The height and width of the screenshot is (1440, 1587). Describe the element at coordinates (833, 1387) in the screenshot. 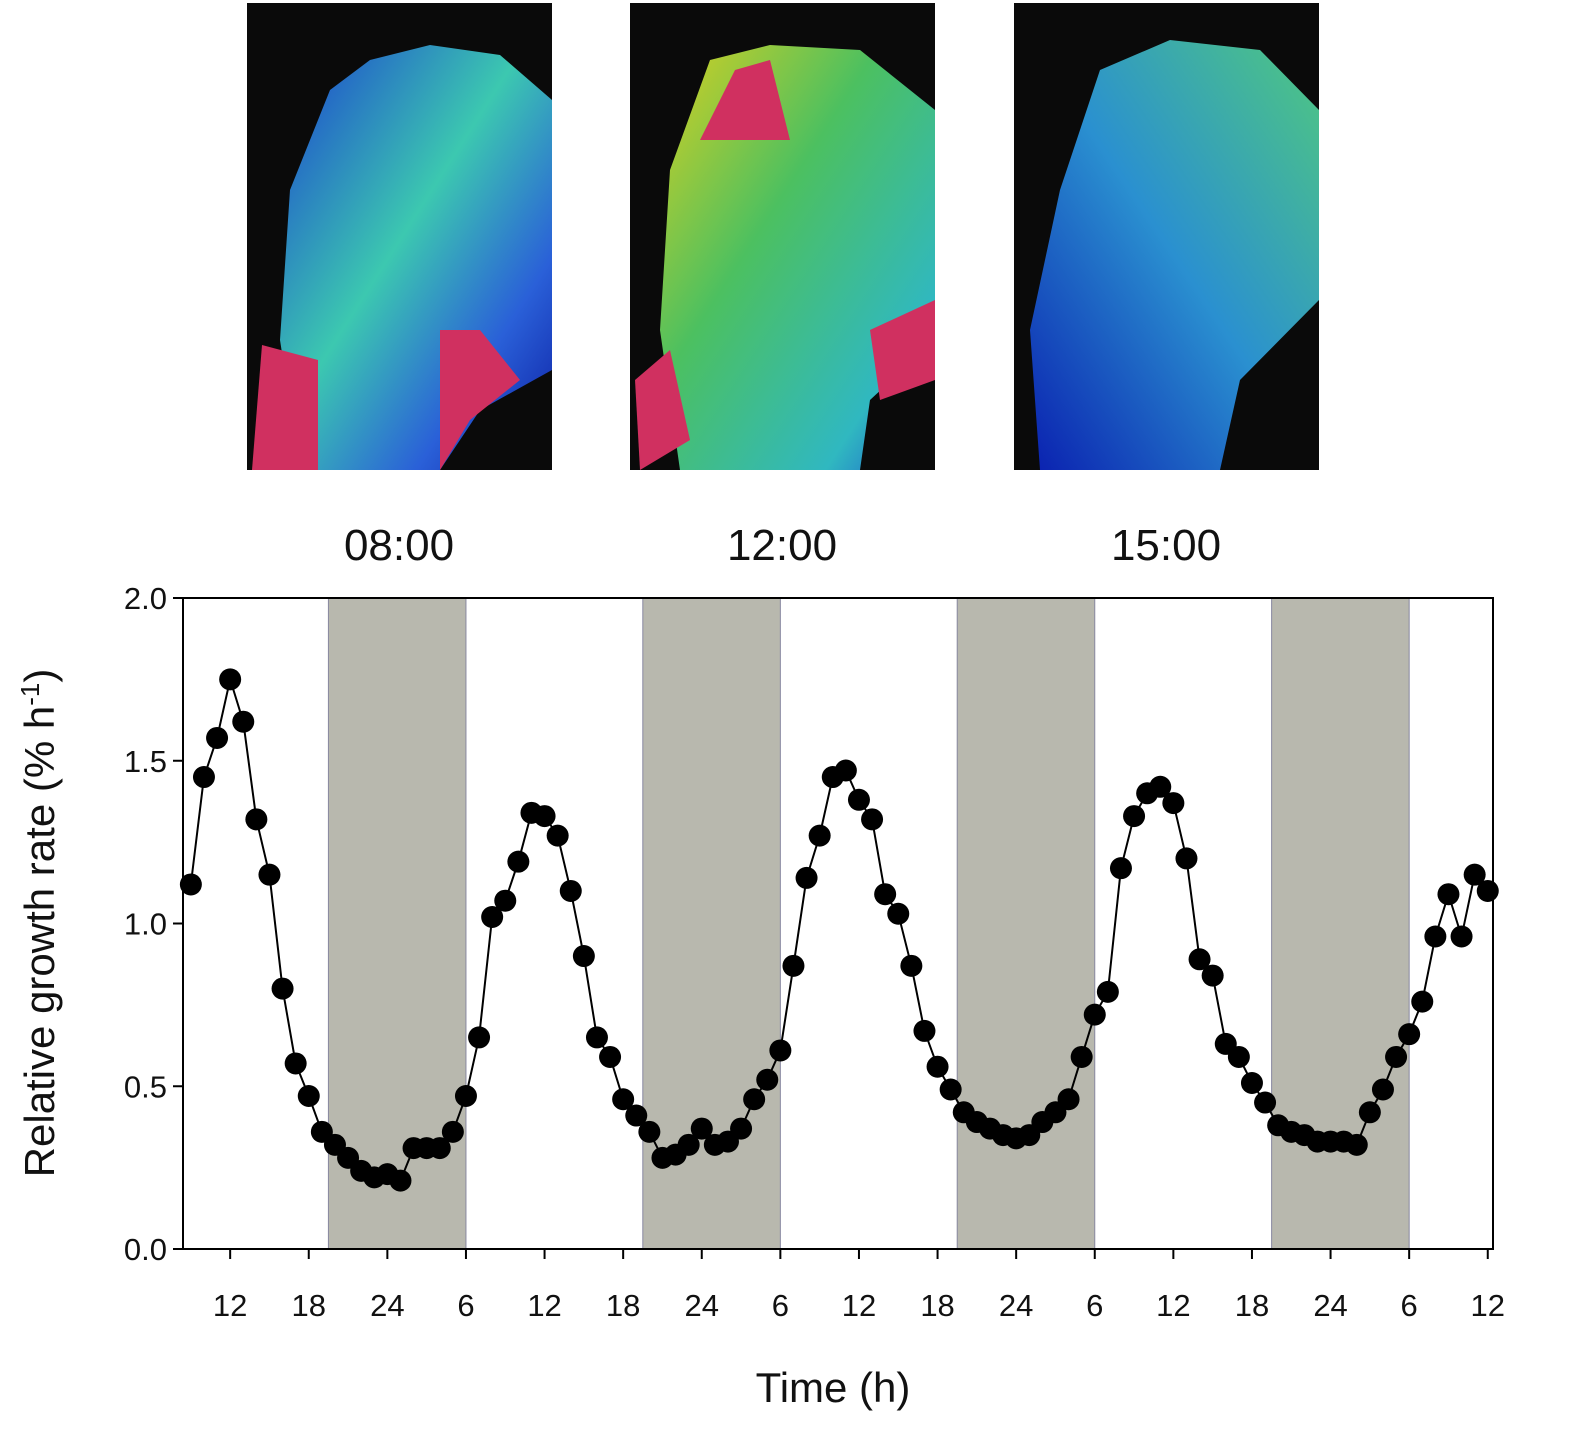

I see `x-axis-label: Time (h)` at that location.